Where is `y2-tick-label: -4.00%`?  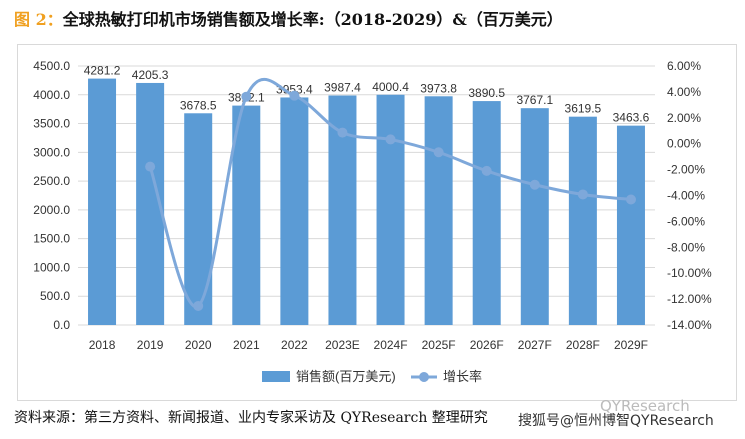
y2-tick-label: -4.00% is located at coordinates (686, 196).